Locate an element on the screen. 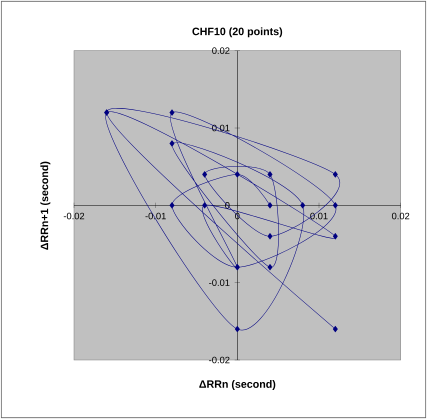 This screenshot has width=427, height=419. y-axis-title: ΔRRn+1 (second) is located at coordinates (45, 206).